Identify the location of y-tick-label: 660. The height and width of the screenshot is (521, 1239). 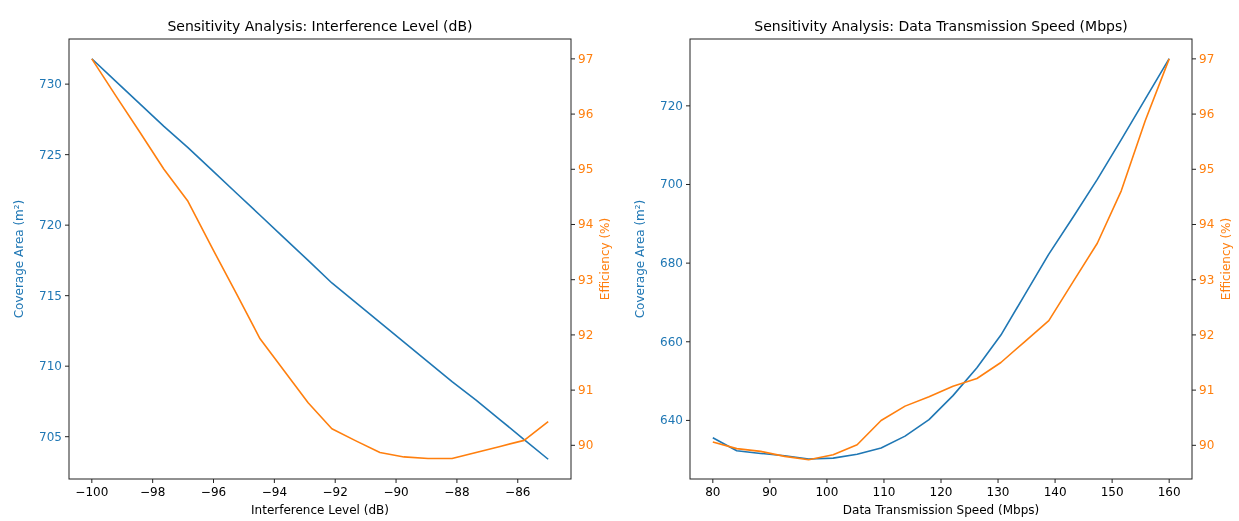
(671, 341).